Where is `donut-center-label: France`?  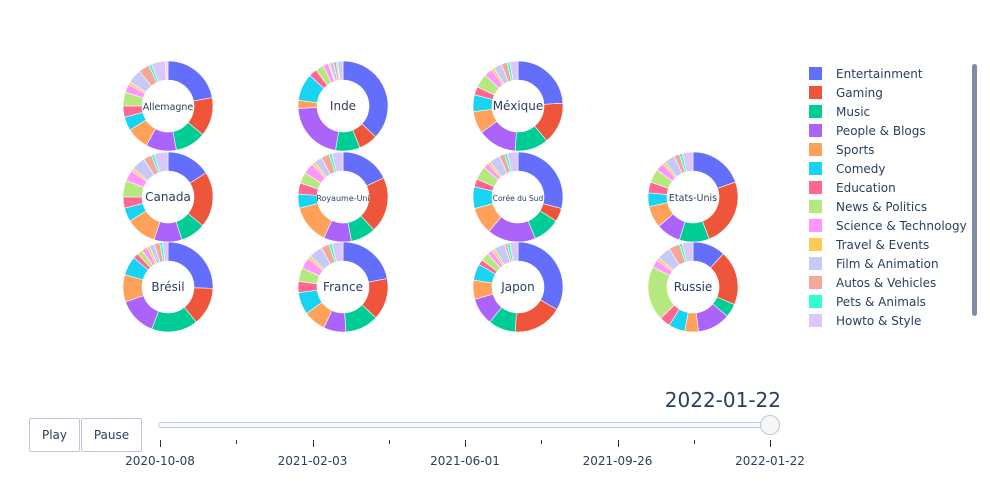
donut-center-label: France is located at coordinates (343, 287).